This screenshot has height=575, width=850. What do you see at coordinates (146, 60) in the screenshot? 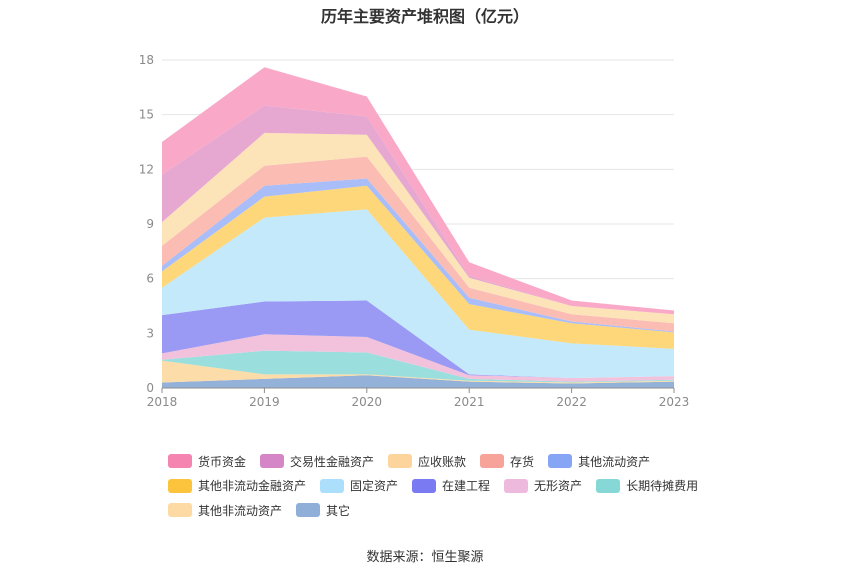
I see `y-tick-label: 18` at bounding box center [146, 60].